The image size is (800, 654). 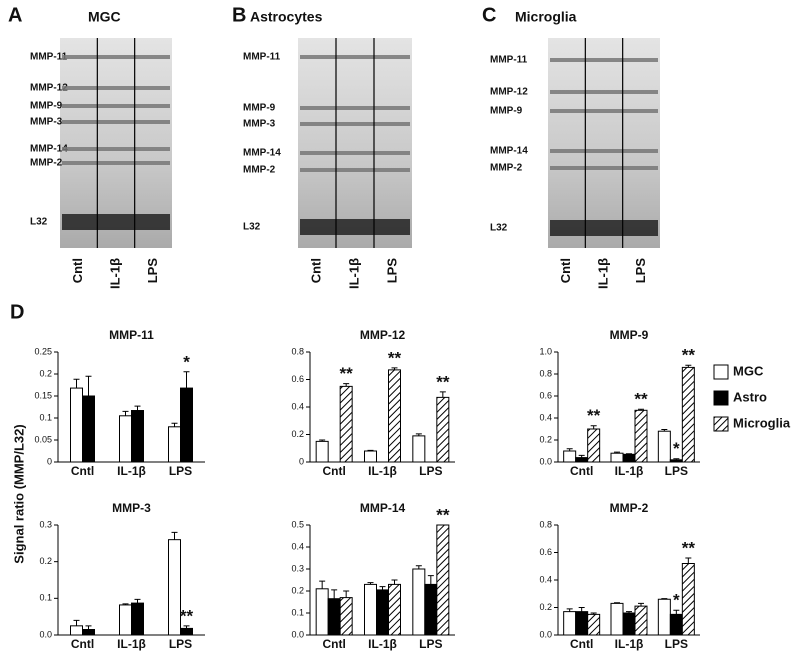 I want to click on legend-label: Astro, so click(x=750, y=396).